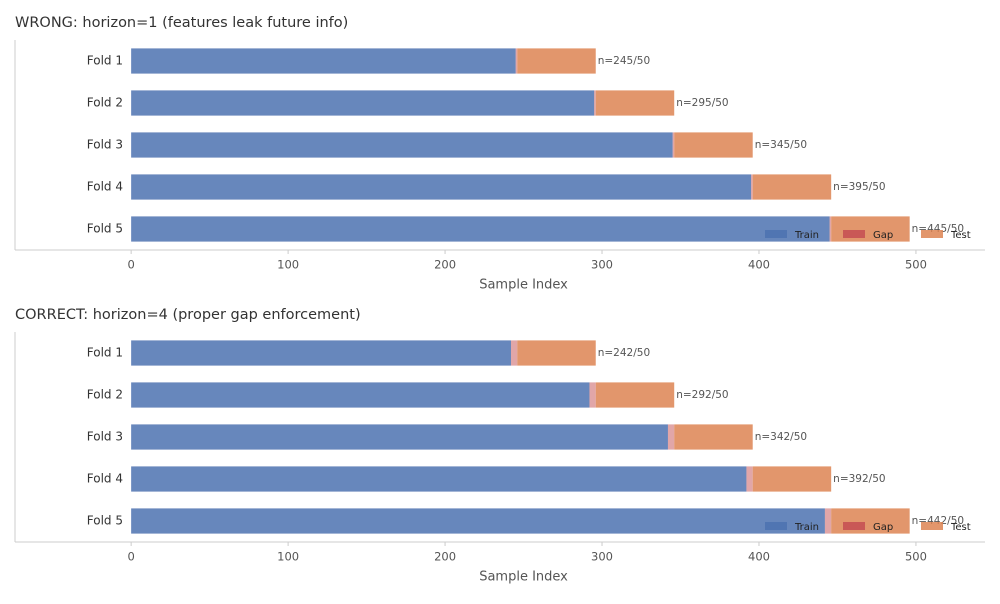  I want to click on bar-annotation: n=245/50, so click(624, 61).